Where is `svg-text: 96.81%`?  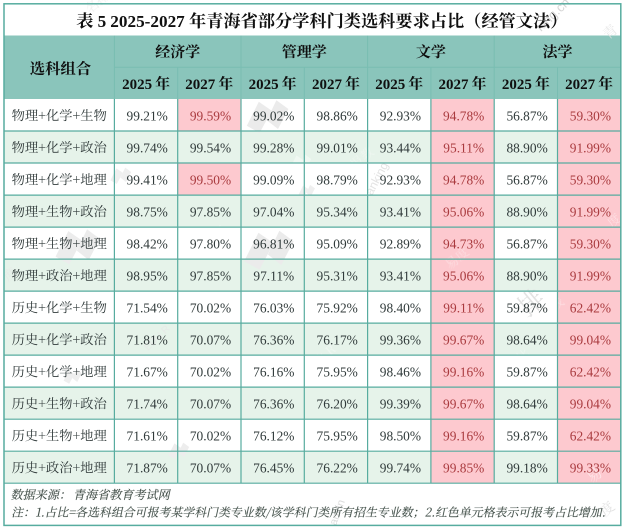
svg-text: 96.81% is located at coordinates (273, 244).